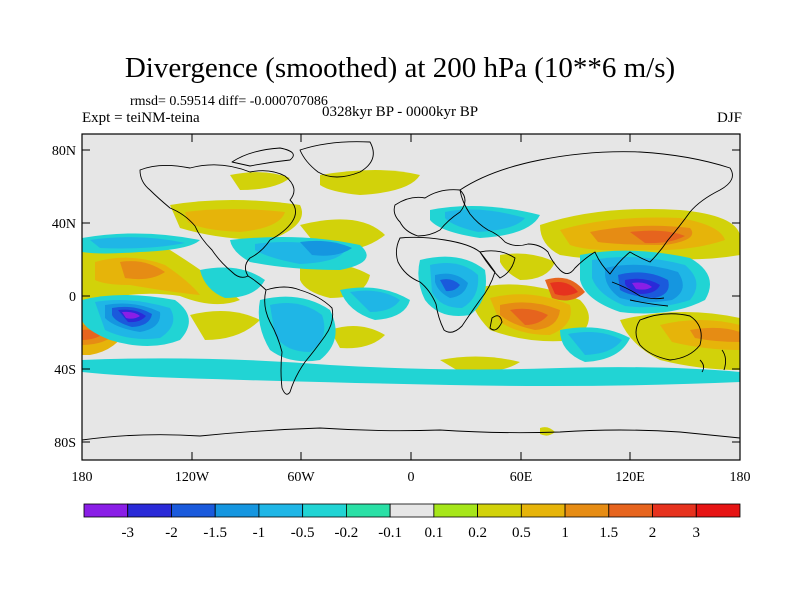 Image resolution: width=800 pixels, height=600 pixels. I want to click on colorbar-label: -0.5, so click(303, 533).